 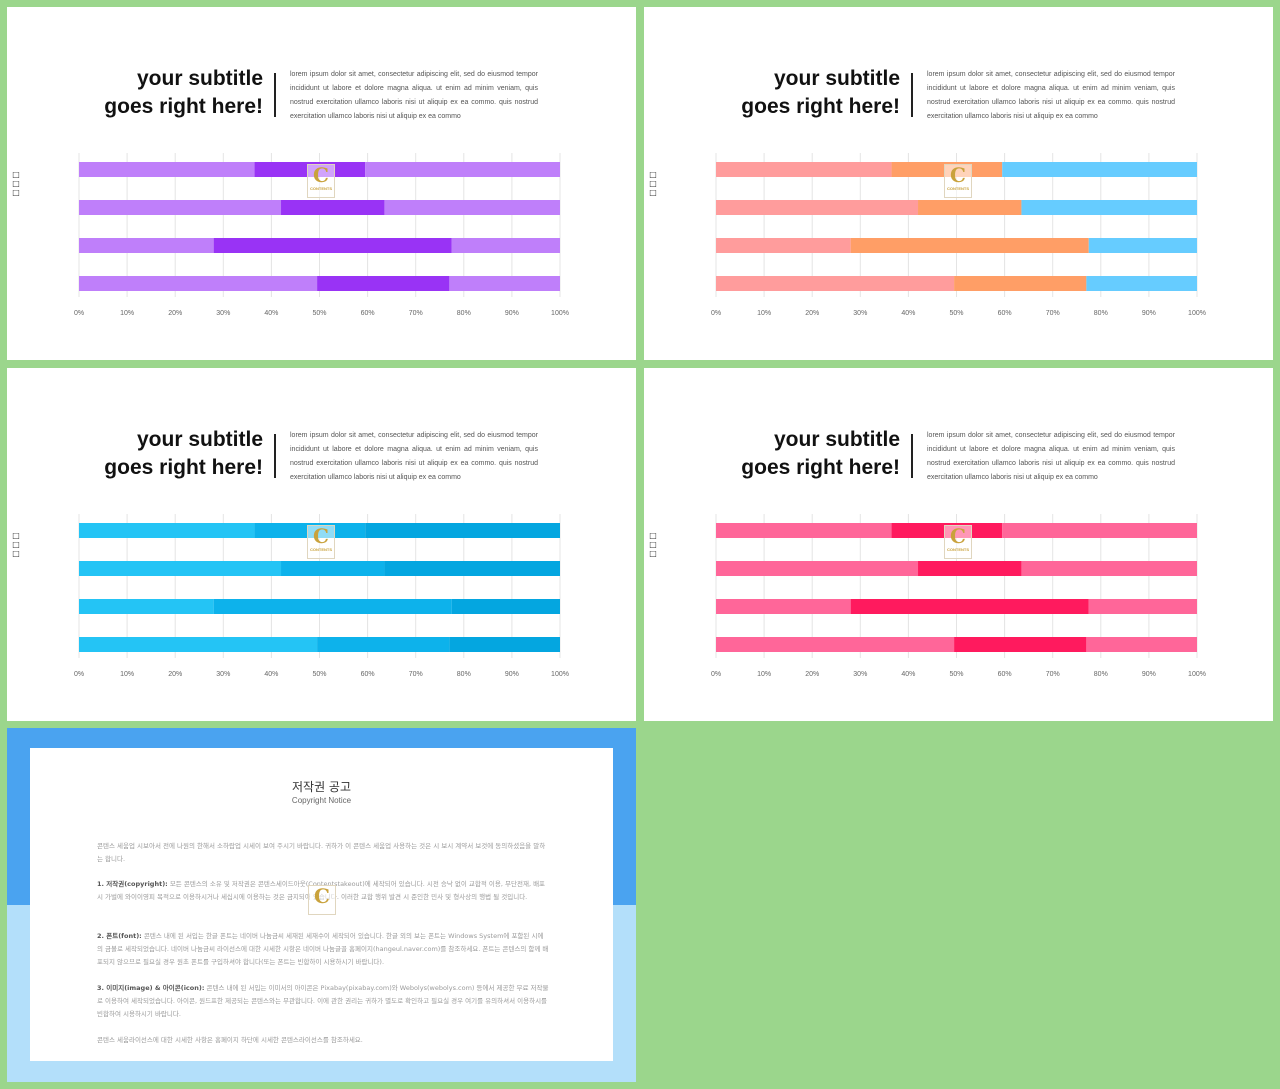 I want to click on copyright-subtitle: Copyright Notice, so click(x=321, y=800).